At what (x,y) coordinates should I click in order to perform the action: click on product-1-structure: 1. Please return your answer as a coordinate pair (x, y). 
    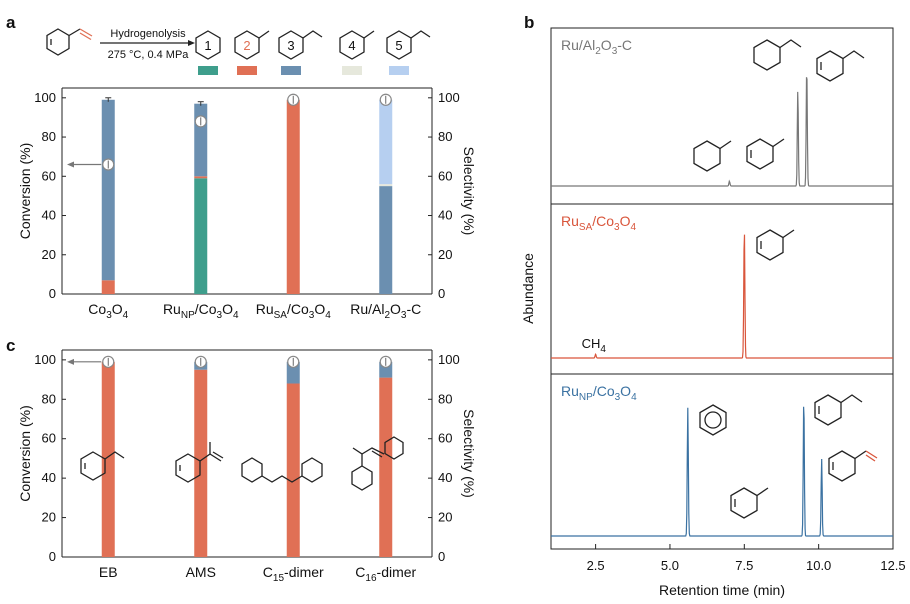
    Looking at the image, I should click on (208, 45).